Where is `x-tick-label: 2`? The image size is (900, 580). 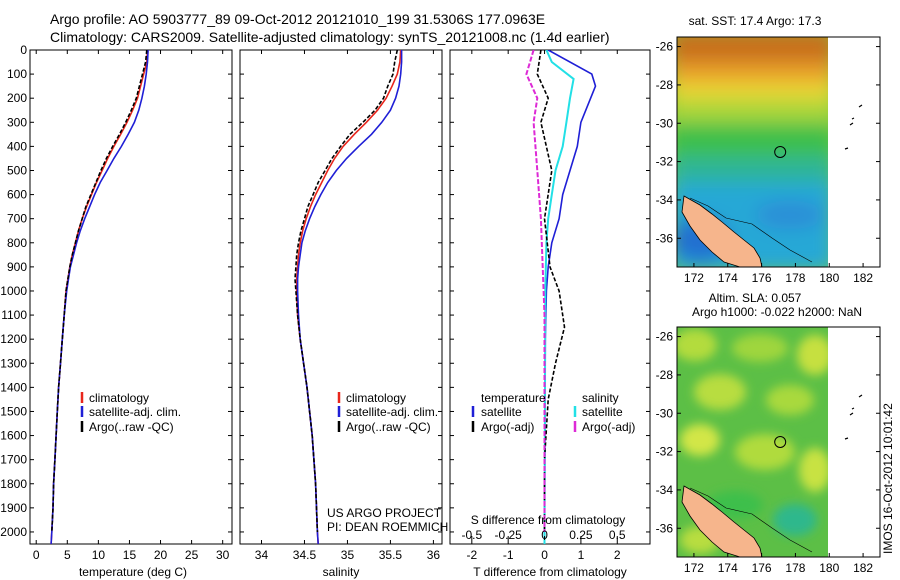
x-tick-label: 2 is located at coordinates (617, 555).